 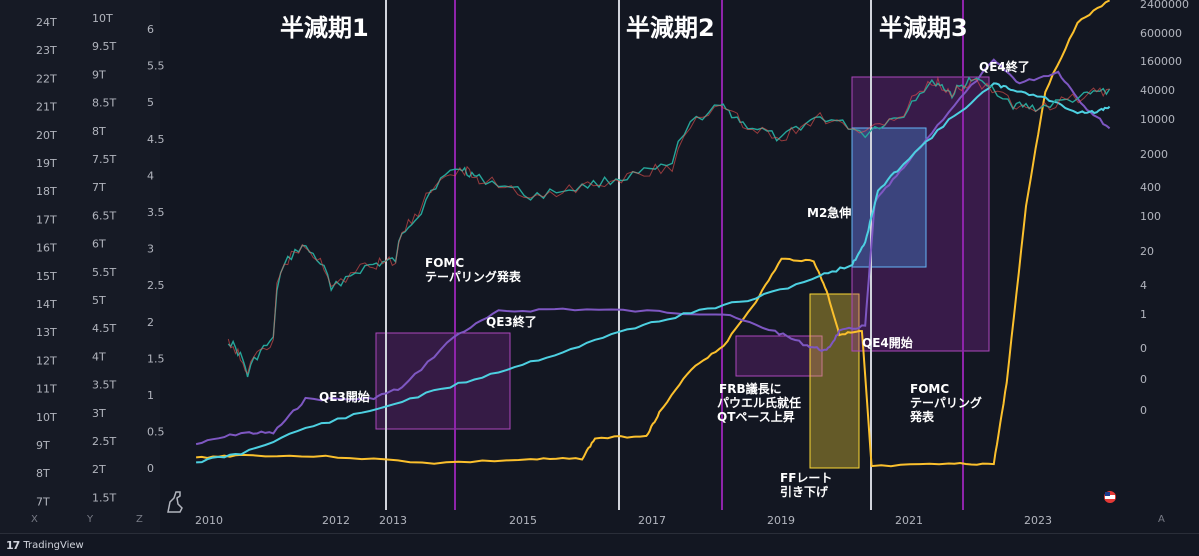 What do you see at coordinates (1150, 187) in the screenshot?
I see `right-axis-tick: 400` at bounding box center [1150, 187].